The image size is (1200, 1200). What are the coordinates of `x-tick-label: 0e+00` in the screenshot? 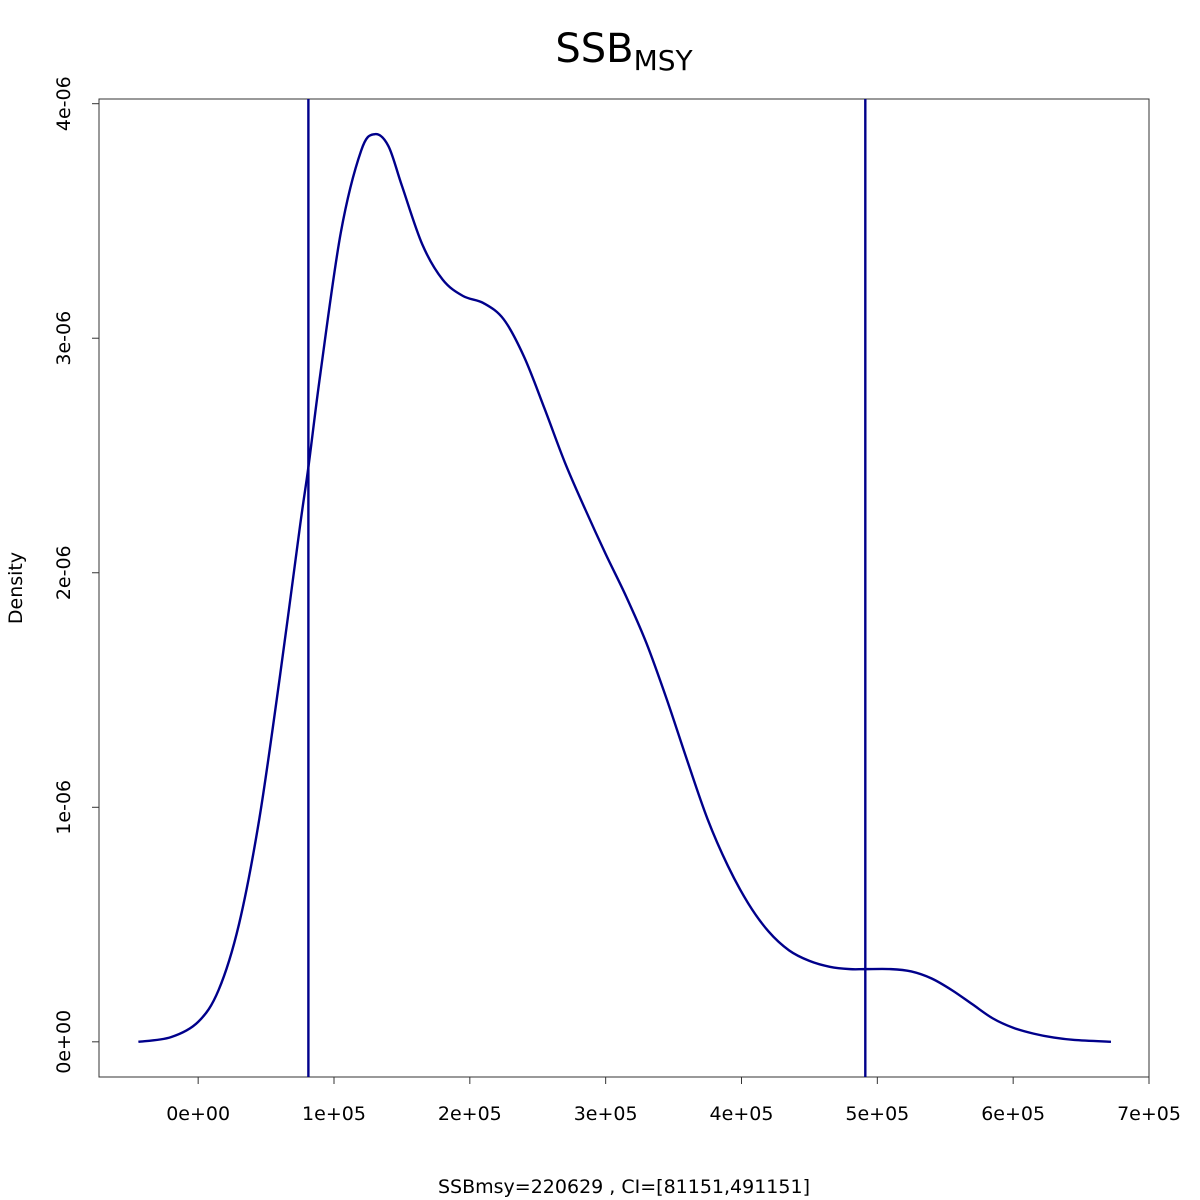 It's located at (198, 1114).